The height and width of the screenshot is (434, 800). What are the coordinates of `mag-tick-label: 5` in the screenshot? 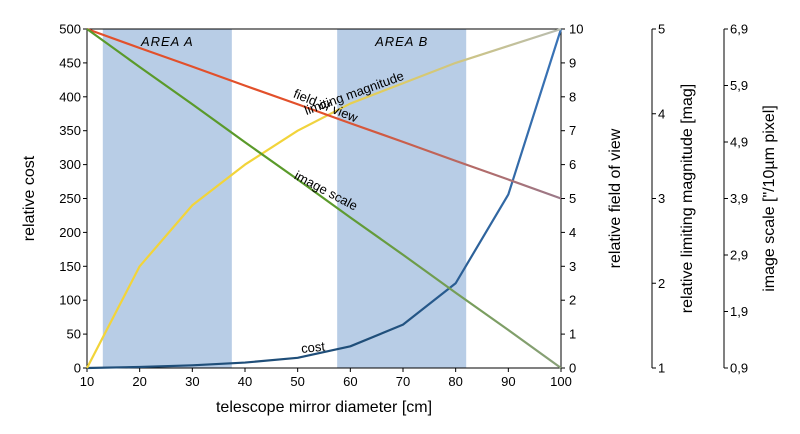 It's located at (661, 29).